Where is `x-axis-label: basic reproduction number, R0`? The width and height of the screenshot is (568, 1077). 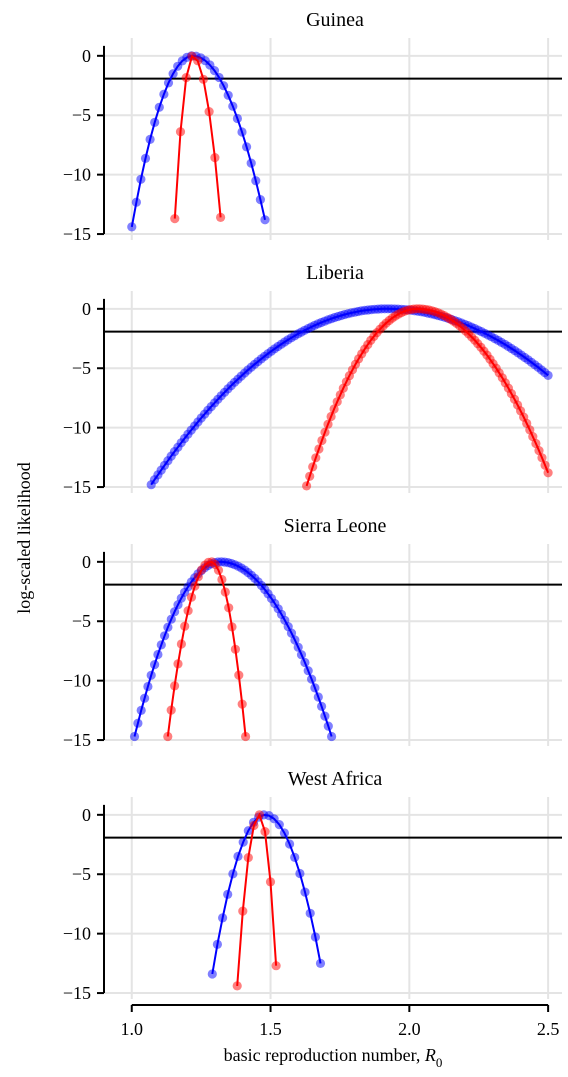
x-axis-label: basic reproduction number, R0 is located at coordinates (333, 1057).